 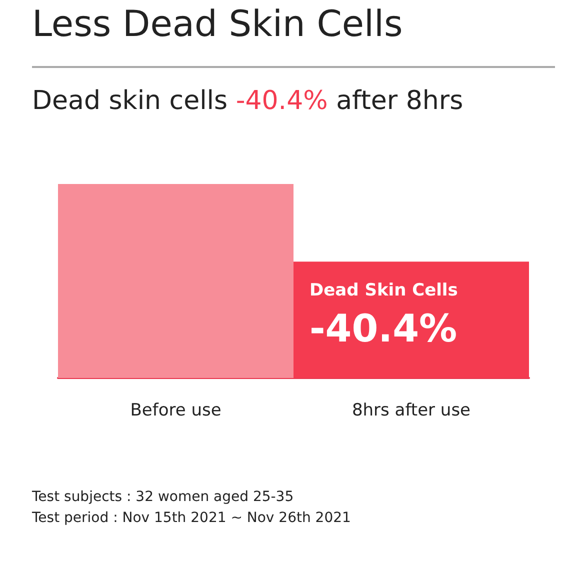 What do you see at coordinates (384, 315) in the screenshot?
I see `annotation: Dead Skin Cells -40.4%` at bounding box center [384, 315].